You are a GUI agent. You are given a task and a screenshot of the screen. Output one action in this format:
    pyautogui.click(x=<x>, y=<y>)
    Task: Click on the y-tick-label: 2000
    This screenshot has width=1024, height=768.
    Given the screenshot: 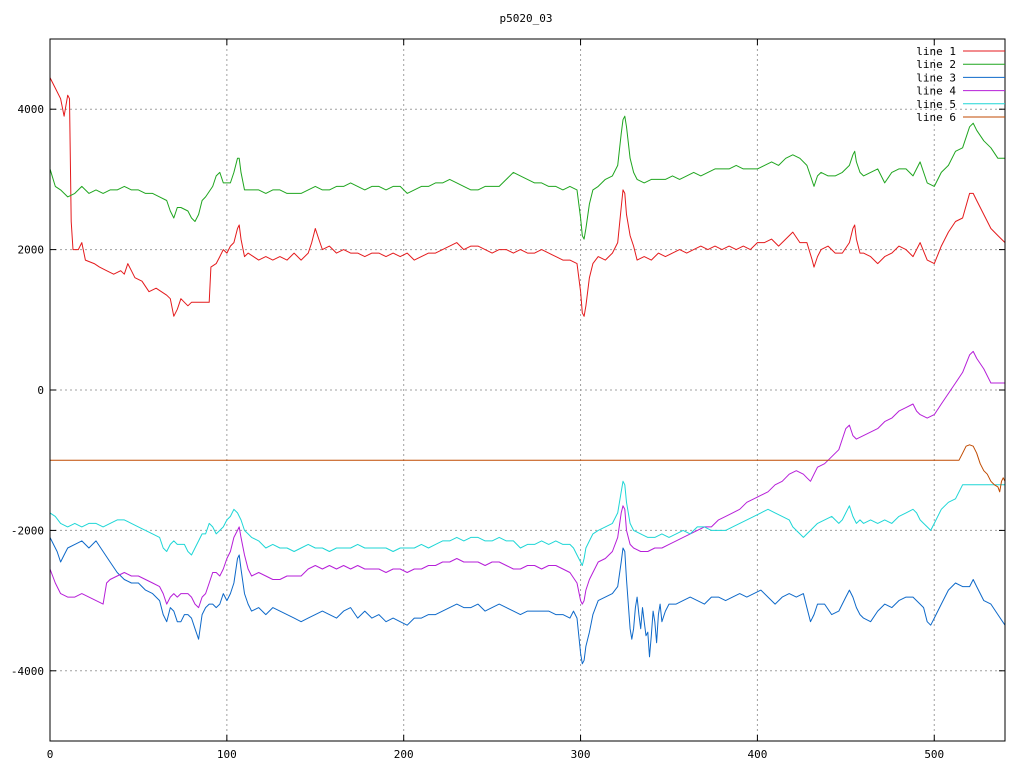 What is the action you would take?
    pyautogui.click(x=31, y=250)
    